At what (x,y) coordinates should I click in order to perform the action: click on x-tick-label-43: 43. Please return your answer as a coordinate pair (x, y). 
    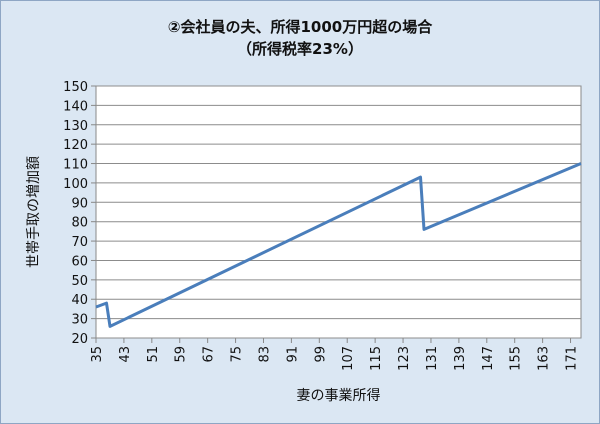
    Looking at the image, I should click on (125, 354).